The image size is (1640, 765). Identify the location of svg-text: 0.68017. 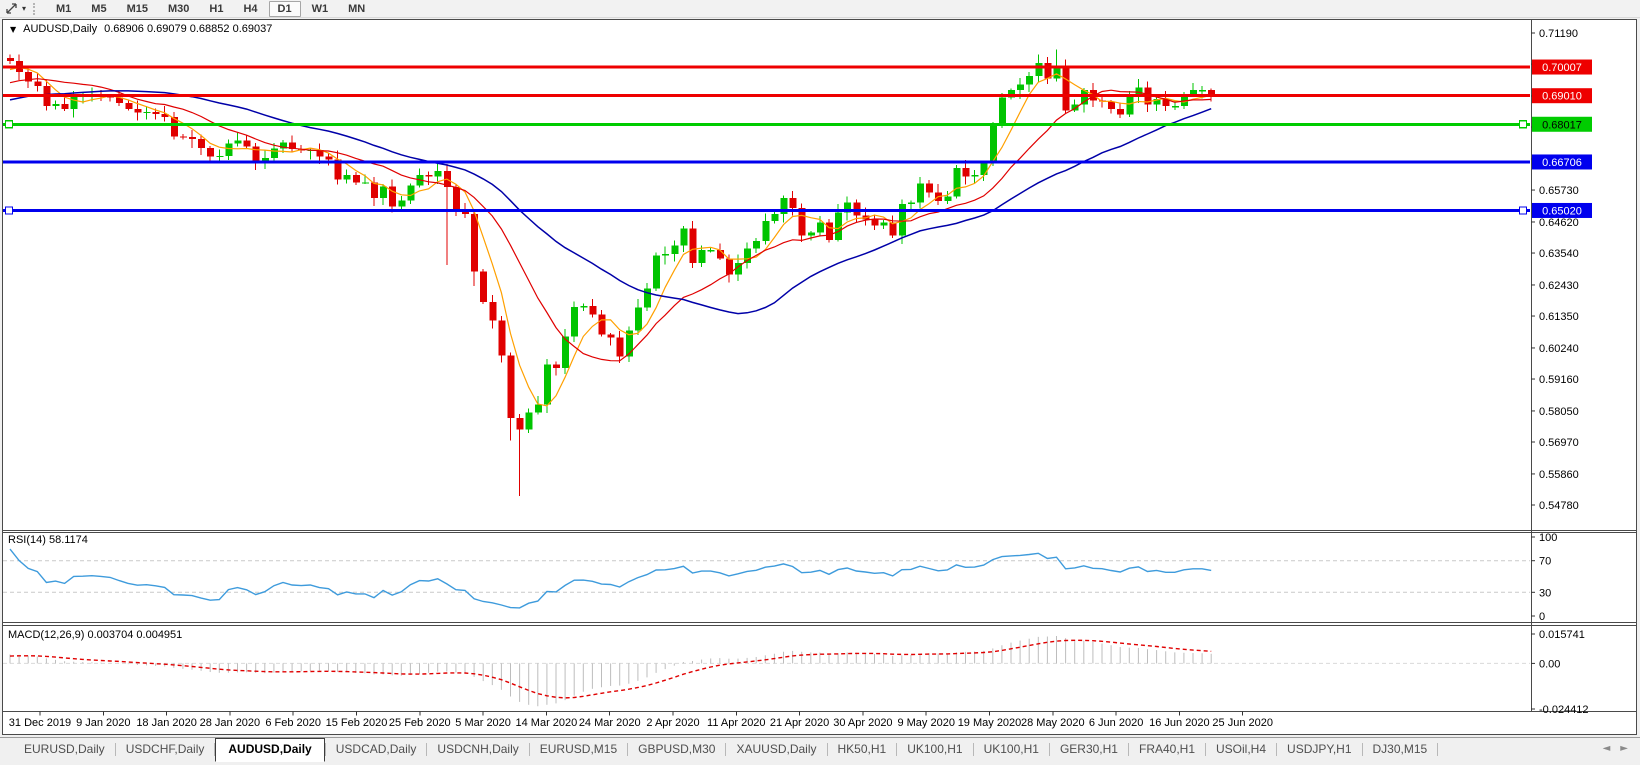
(1562, 125).